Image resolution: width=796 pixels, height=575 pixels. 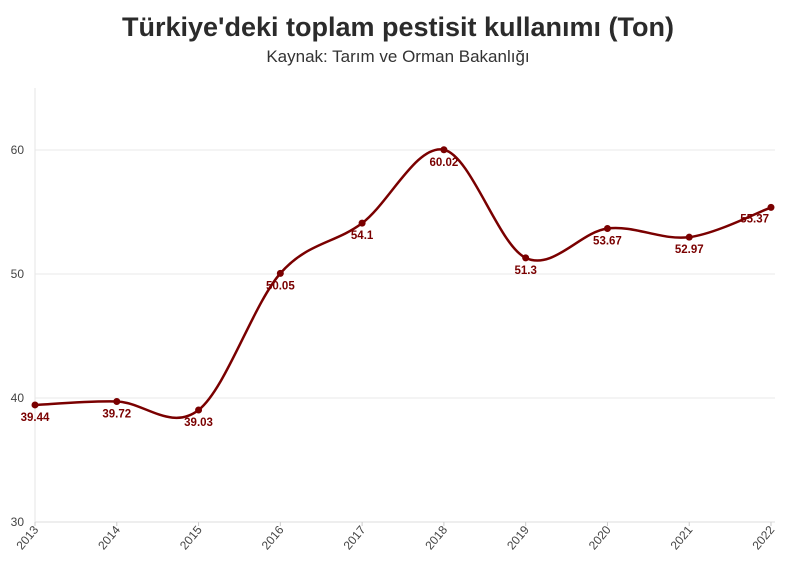 What do you see at coordinates (273, 538) in the screenshot?
I see `x-tick-label: 2016` at bounding box center [273, 538].